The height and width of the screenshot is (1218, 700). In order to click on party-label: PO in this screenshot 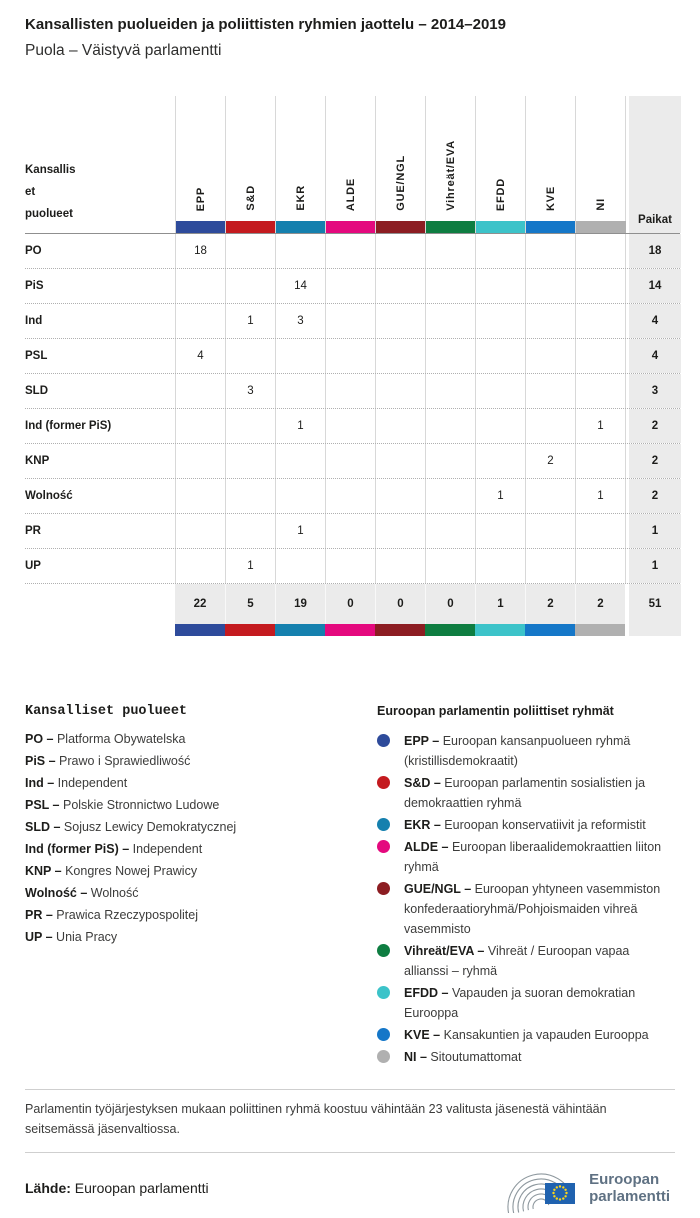, I will do `click(33, 251)`.